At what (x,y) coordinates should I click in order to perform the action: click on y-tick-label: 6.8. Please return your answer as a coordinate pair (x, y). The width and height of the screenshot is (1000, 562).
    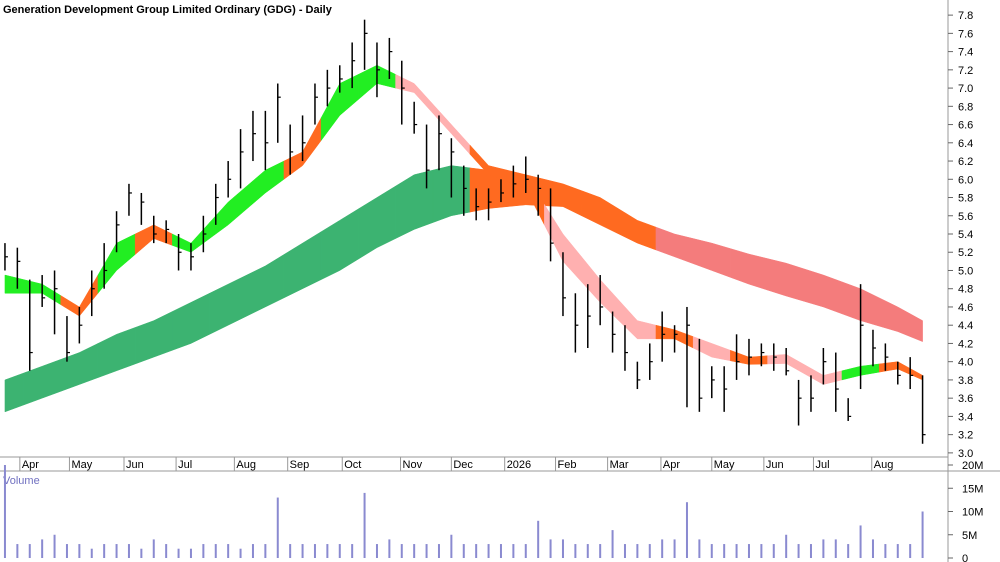
    Looking at the image, I should click on (965, 107).